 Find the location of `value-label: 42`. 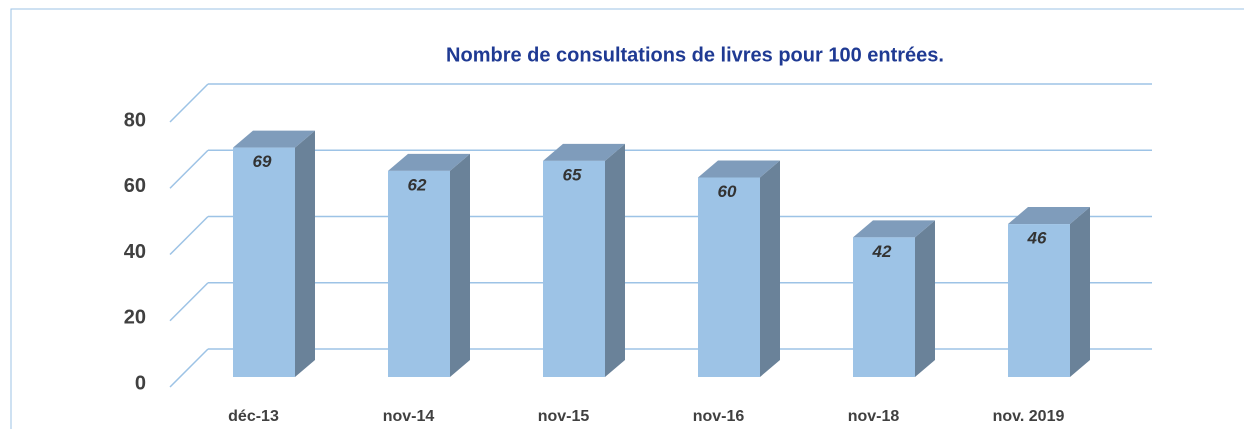

value-label: 42 is located at coordinates (882, 251).